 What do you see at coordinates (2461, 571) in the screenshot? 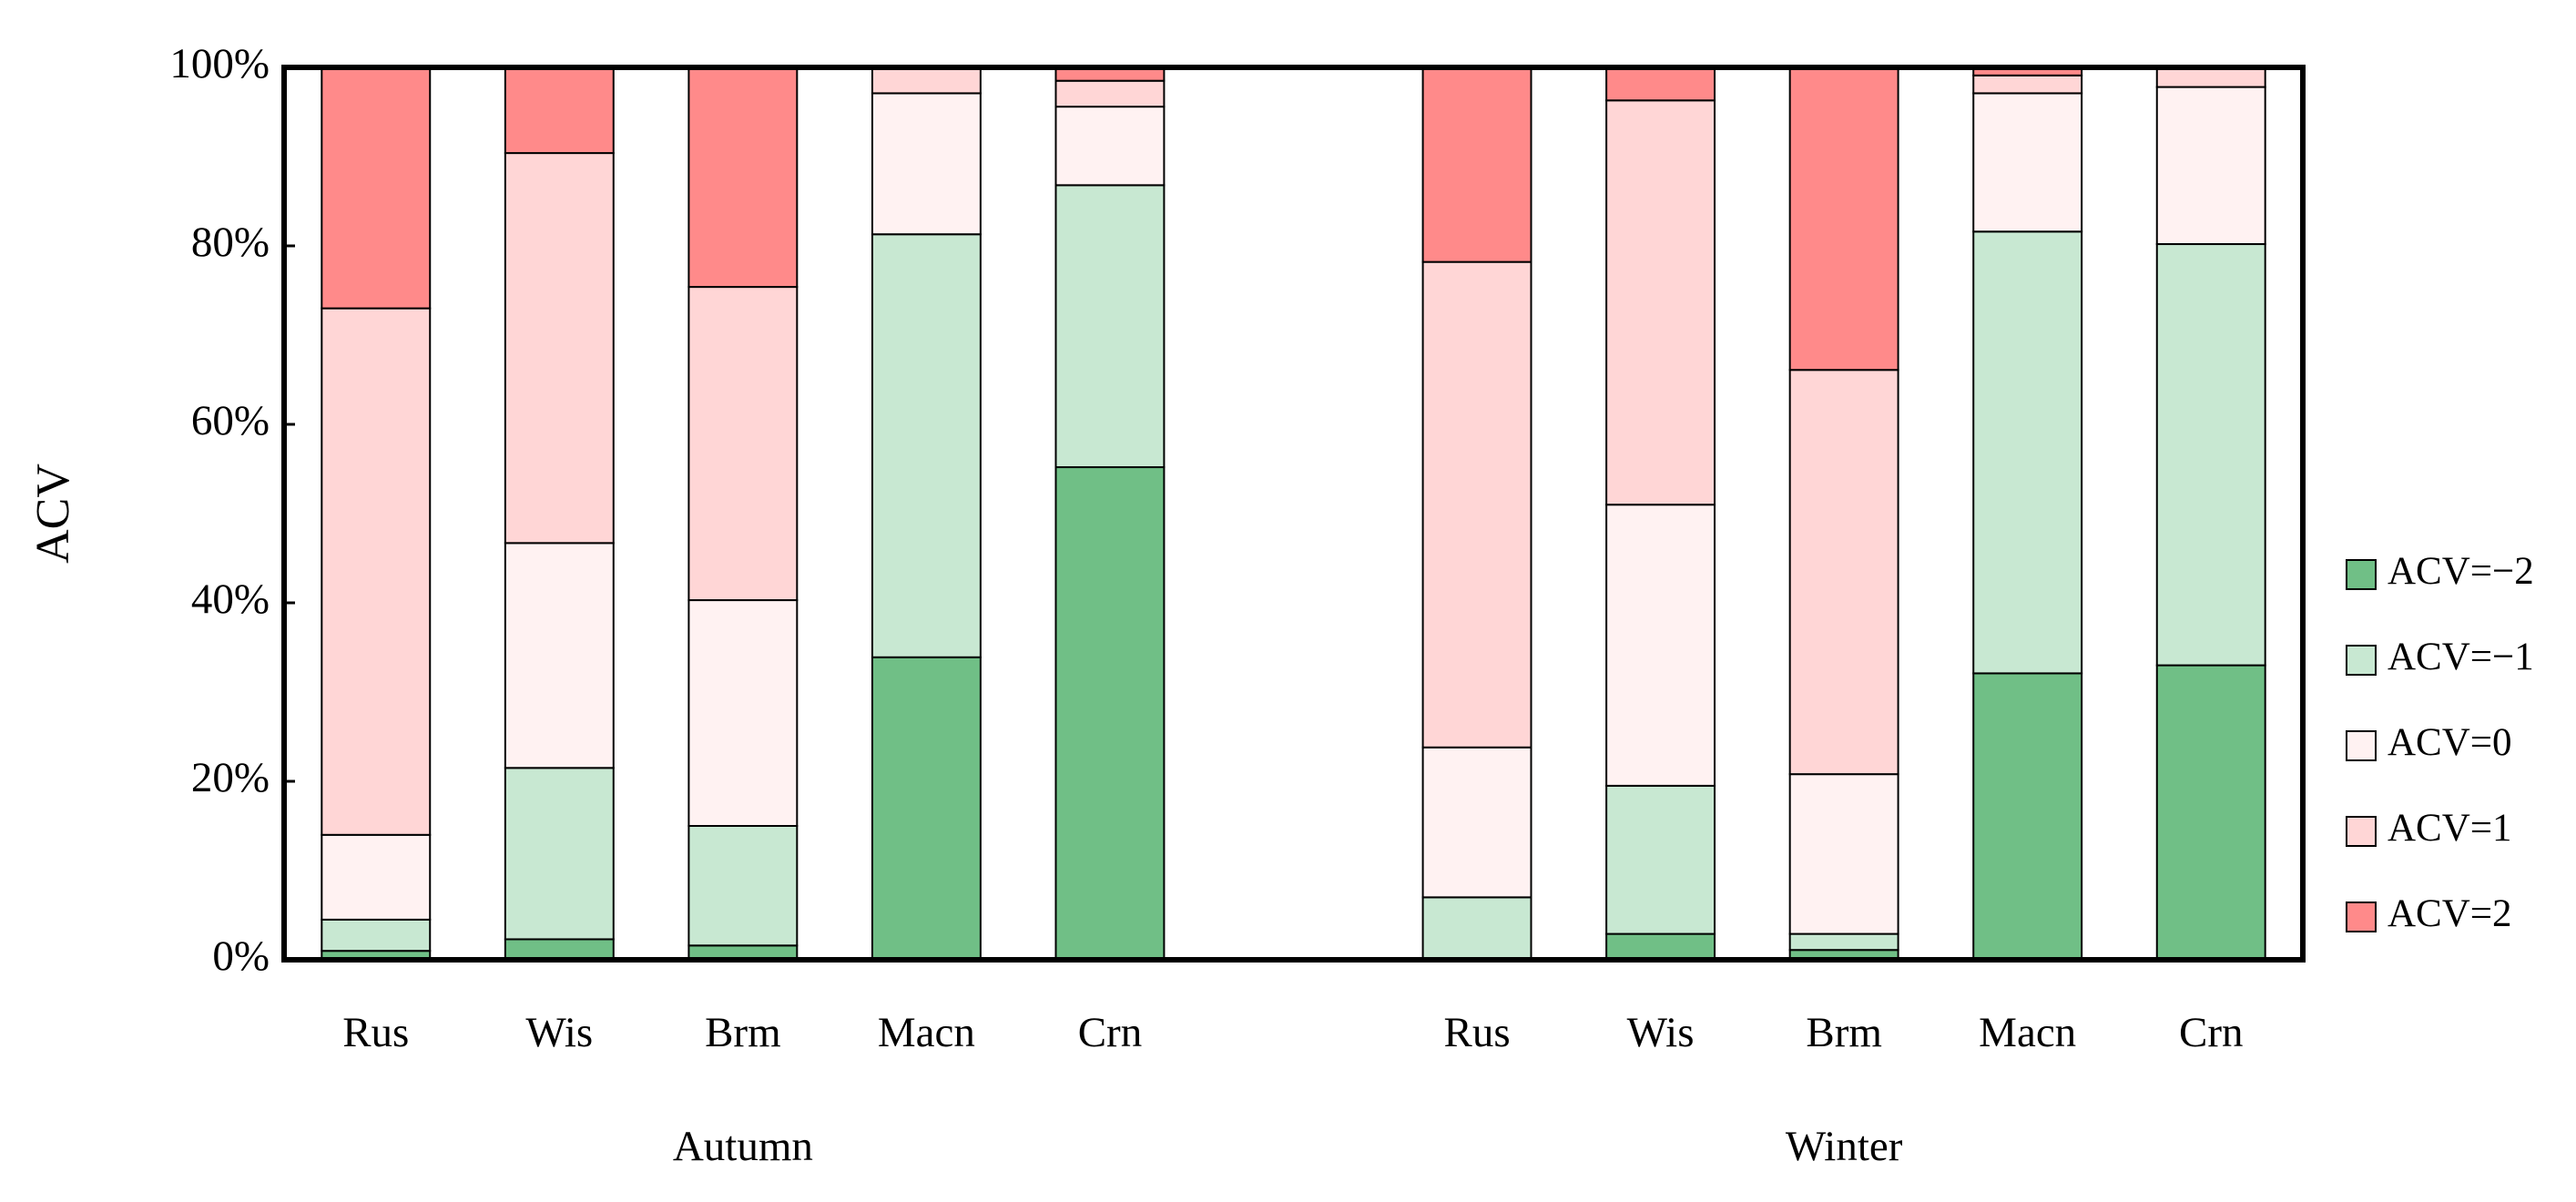
I see `legend-label: ACV=−2` at bounding box center [2461, 571].